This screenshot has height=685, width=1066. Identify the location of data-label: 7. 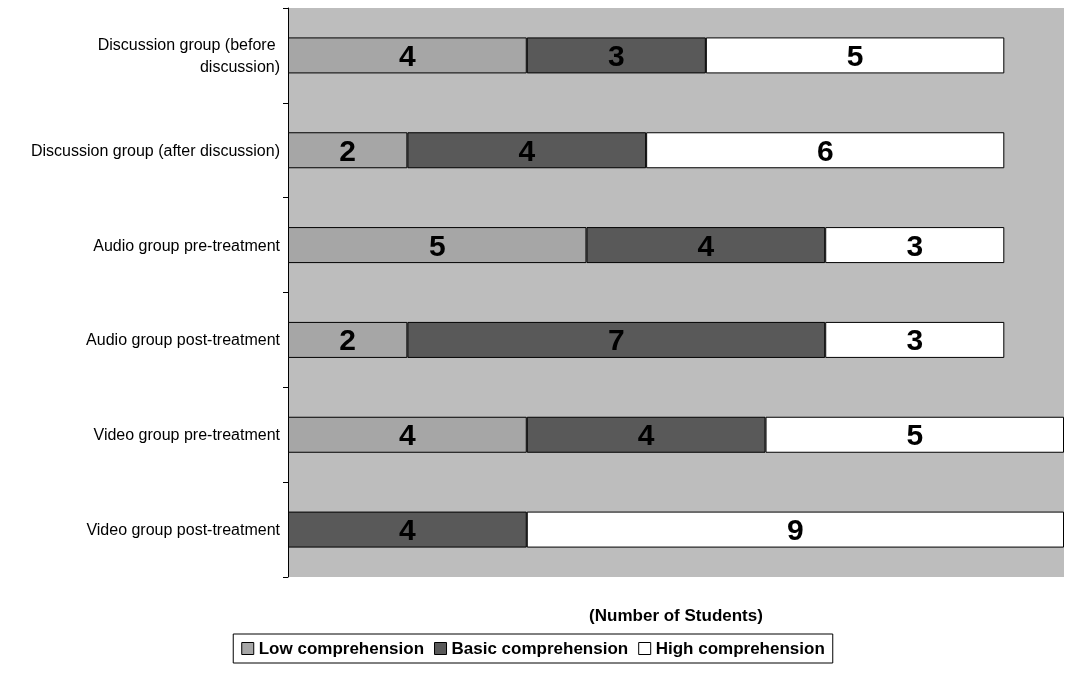
(616, 340).